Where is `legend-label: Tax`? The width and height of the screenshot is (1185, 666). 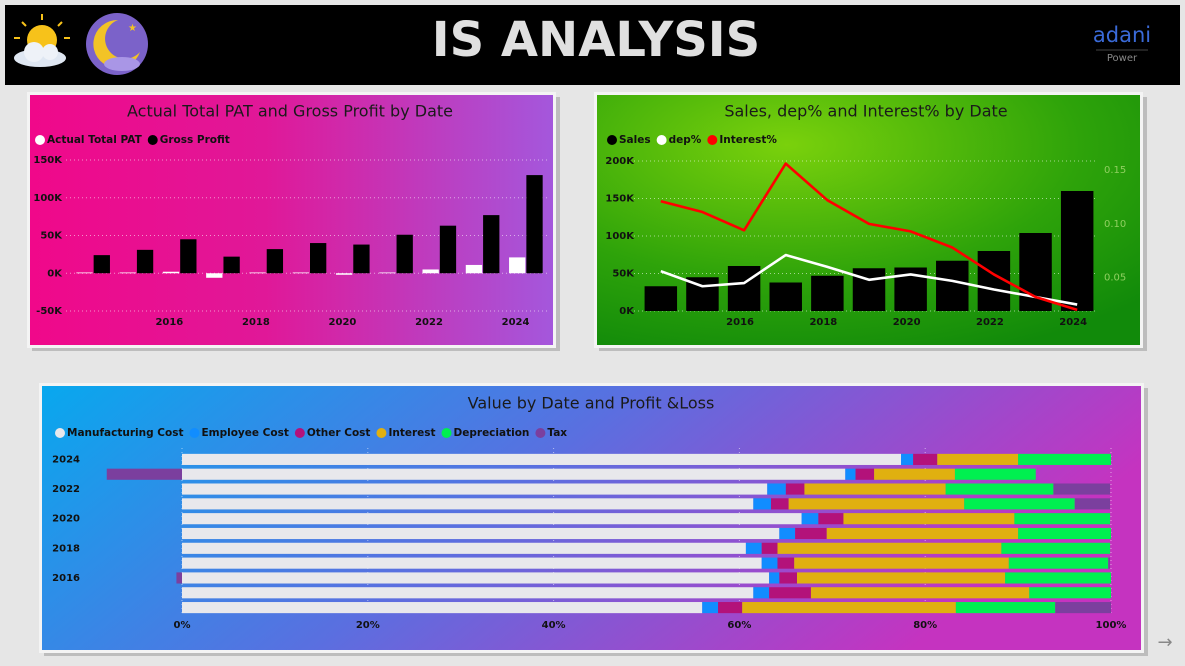
legend-label: Tax is located at coordinates (557, 433).